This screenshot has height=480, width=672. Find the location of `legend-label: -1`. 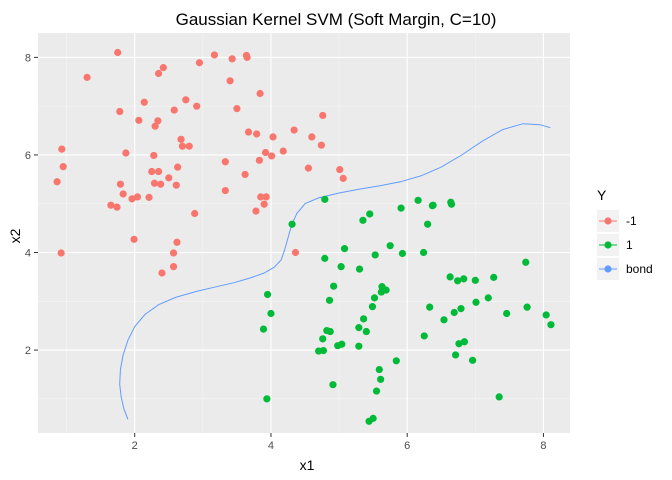

legend-label: -1 is located at coordinates (631, 221).